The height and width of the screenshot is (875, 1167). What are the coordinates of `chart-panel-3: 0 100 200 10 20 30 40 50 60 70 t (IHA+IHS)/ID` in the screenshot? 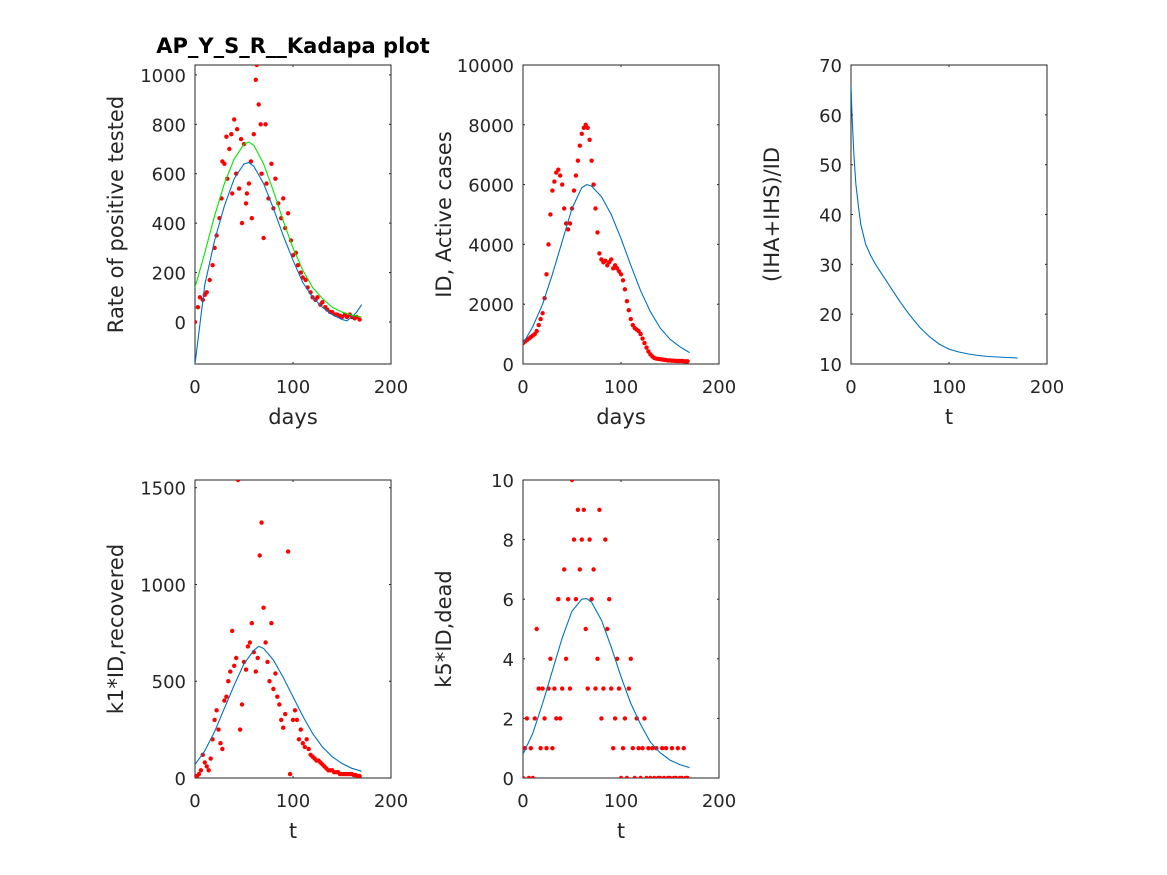 It's located at (912, 242).